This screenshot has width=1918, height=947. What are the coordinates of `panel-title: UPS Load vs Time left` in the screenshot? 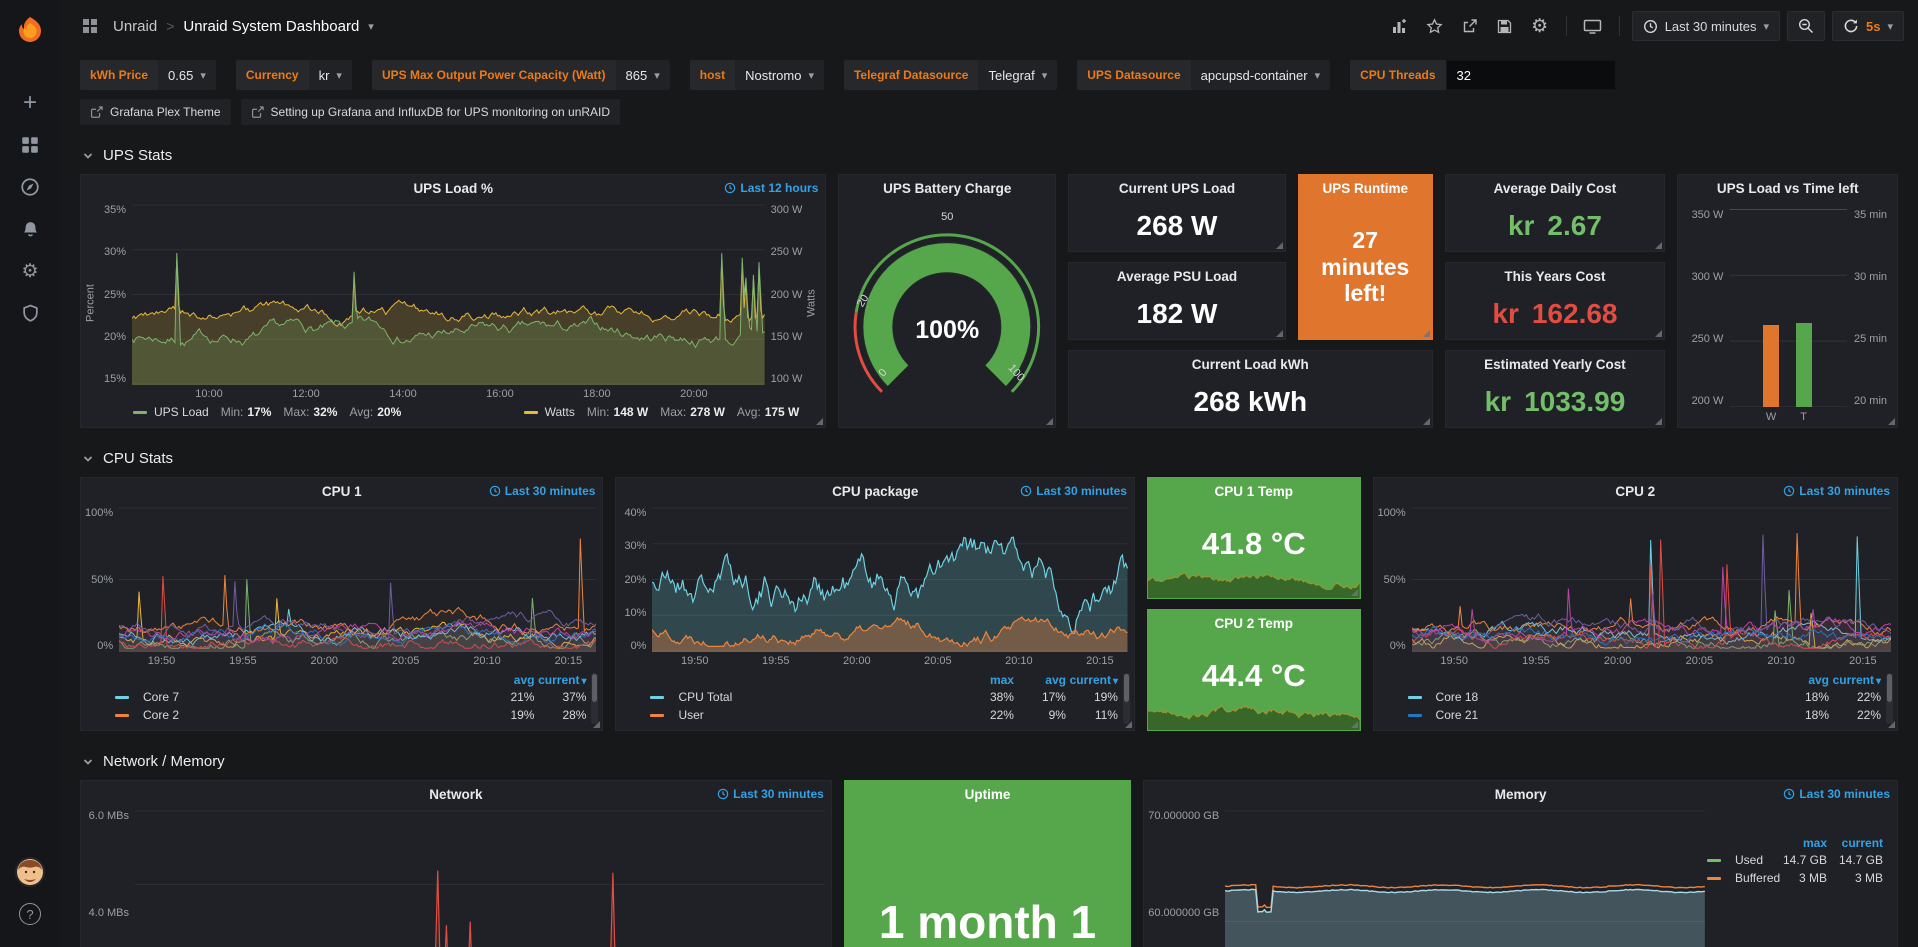 It's located at (1787, 188).